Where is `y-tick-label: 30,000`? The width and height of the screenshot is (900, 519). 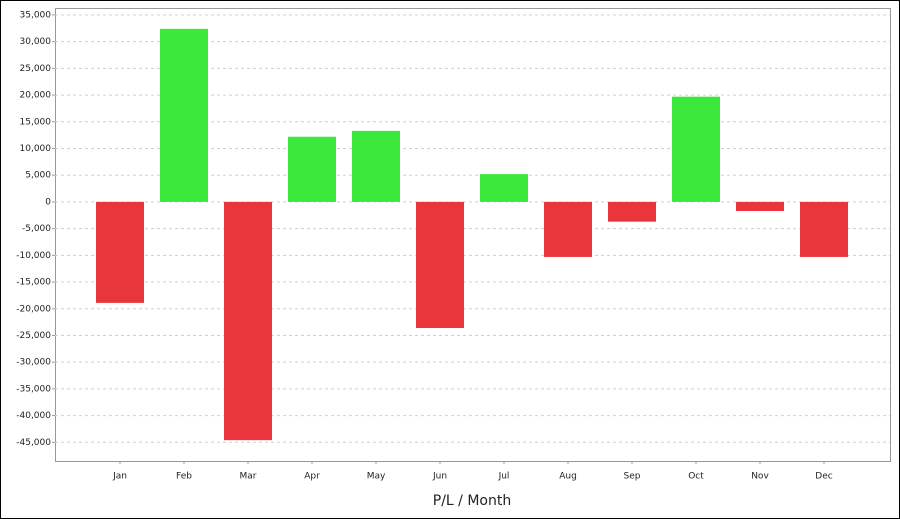
y-tick-label: 30,000 is located at coordinates (36, 42).